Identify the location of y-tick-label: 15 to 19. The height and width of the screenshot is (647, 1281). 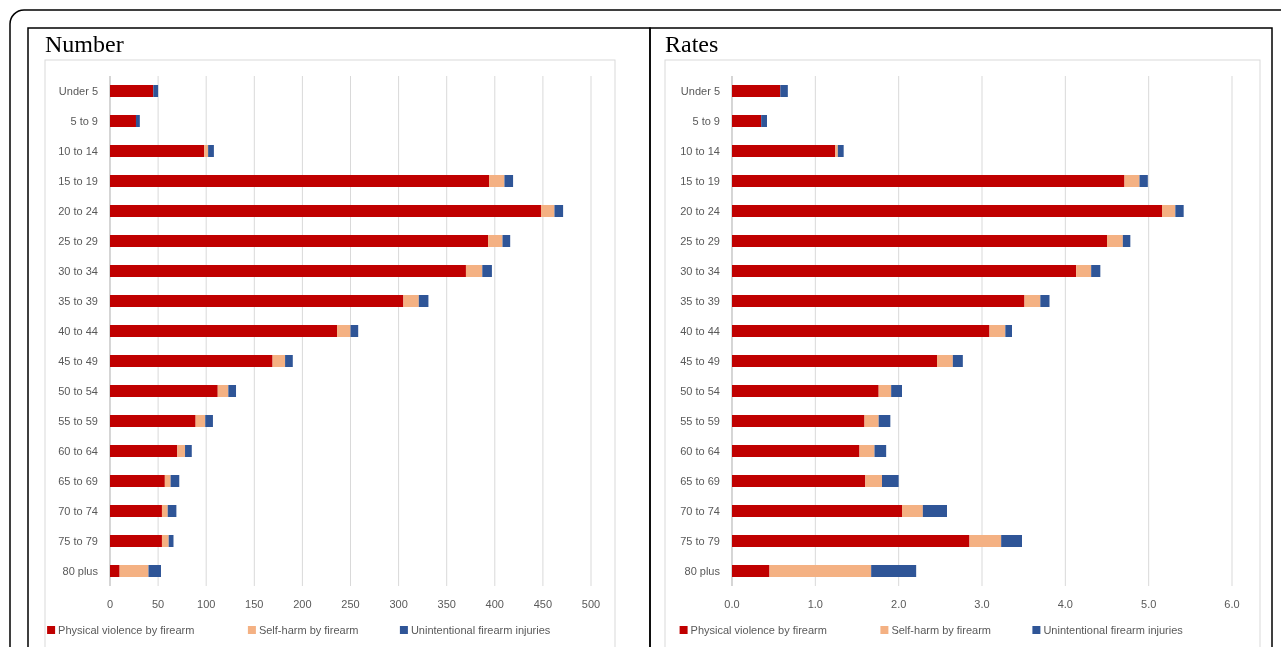
(78, 180).